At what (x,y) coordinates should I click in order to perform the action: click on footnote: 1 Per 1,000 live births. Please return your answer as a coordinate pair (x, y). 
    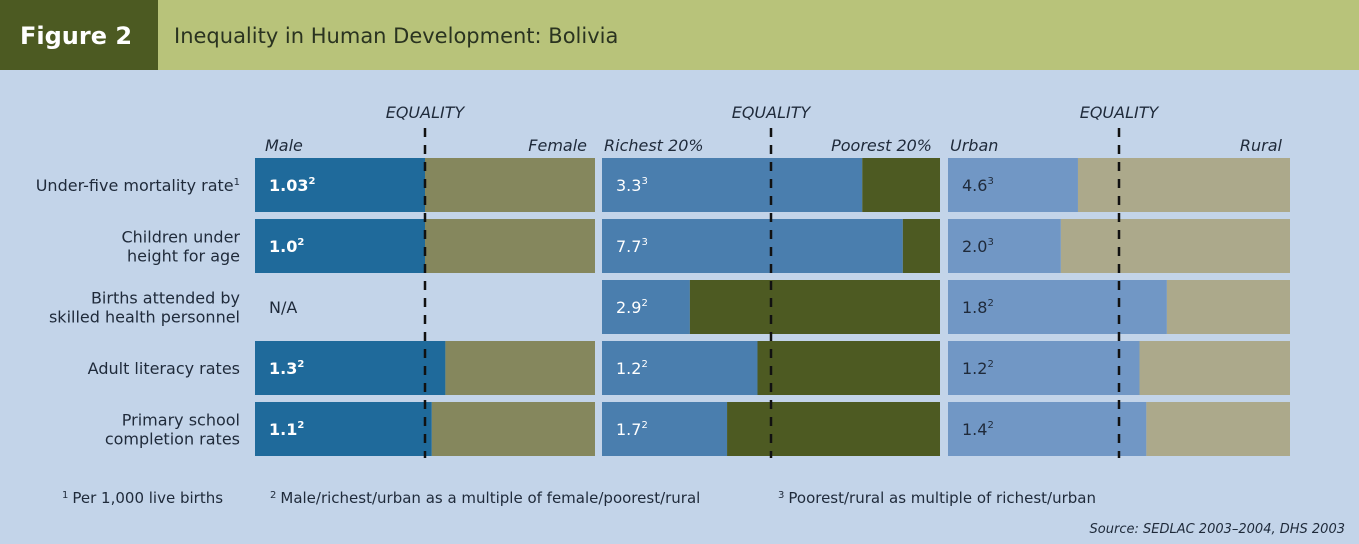
    Looking at the image, I should click on (142, 498).